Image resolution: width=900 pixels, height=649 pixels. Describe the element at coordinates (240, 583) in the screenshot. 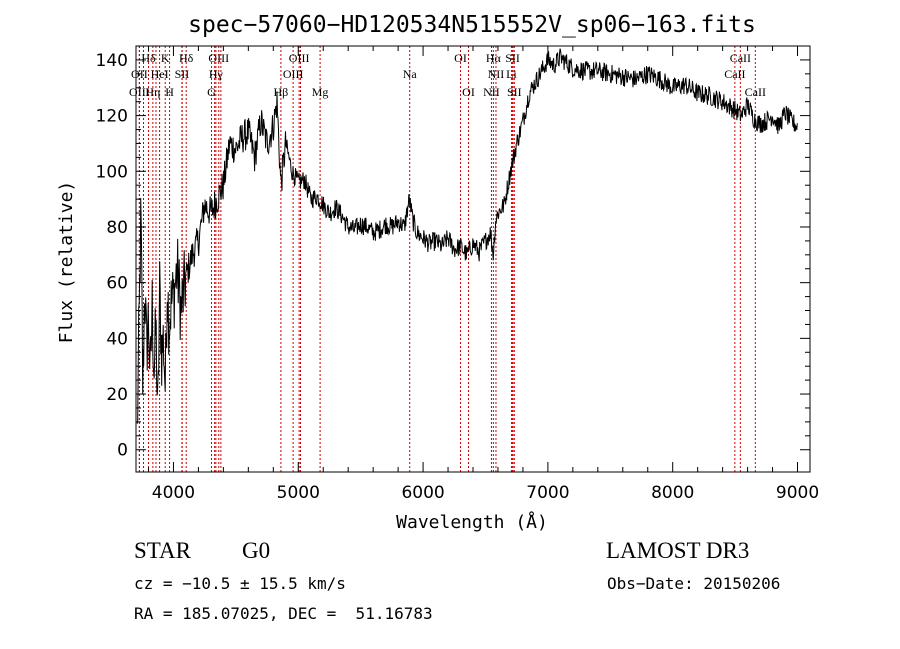

I see `redshift-cz: cz = −10.5 ± 15.5 km/s` at that location.